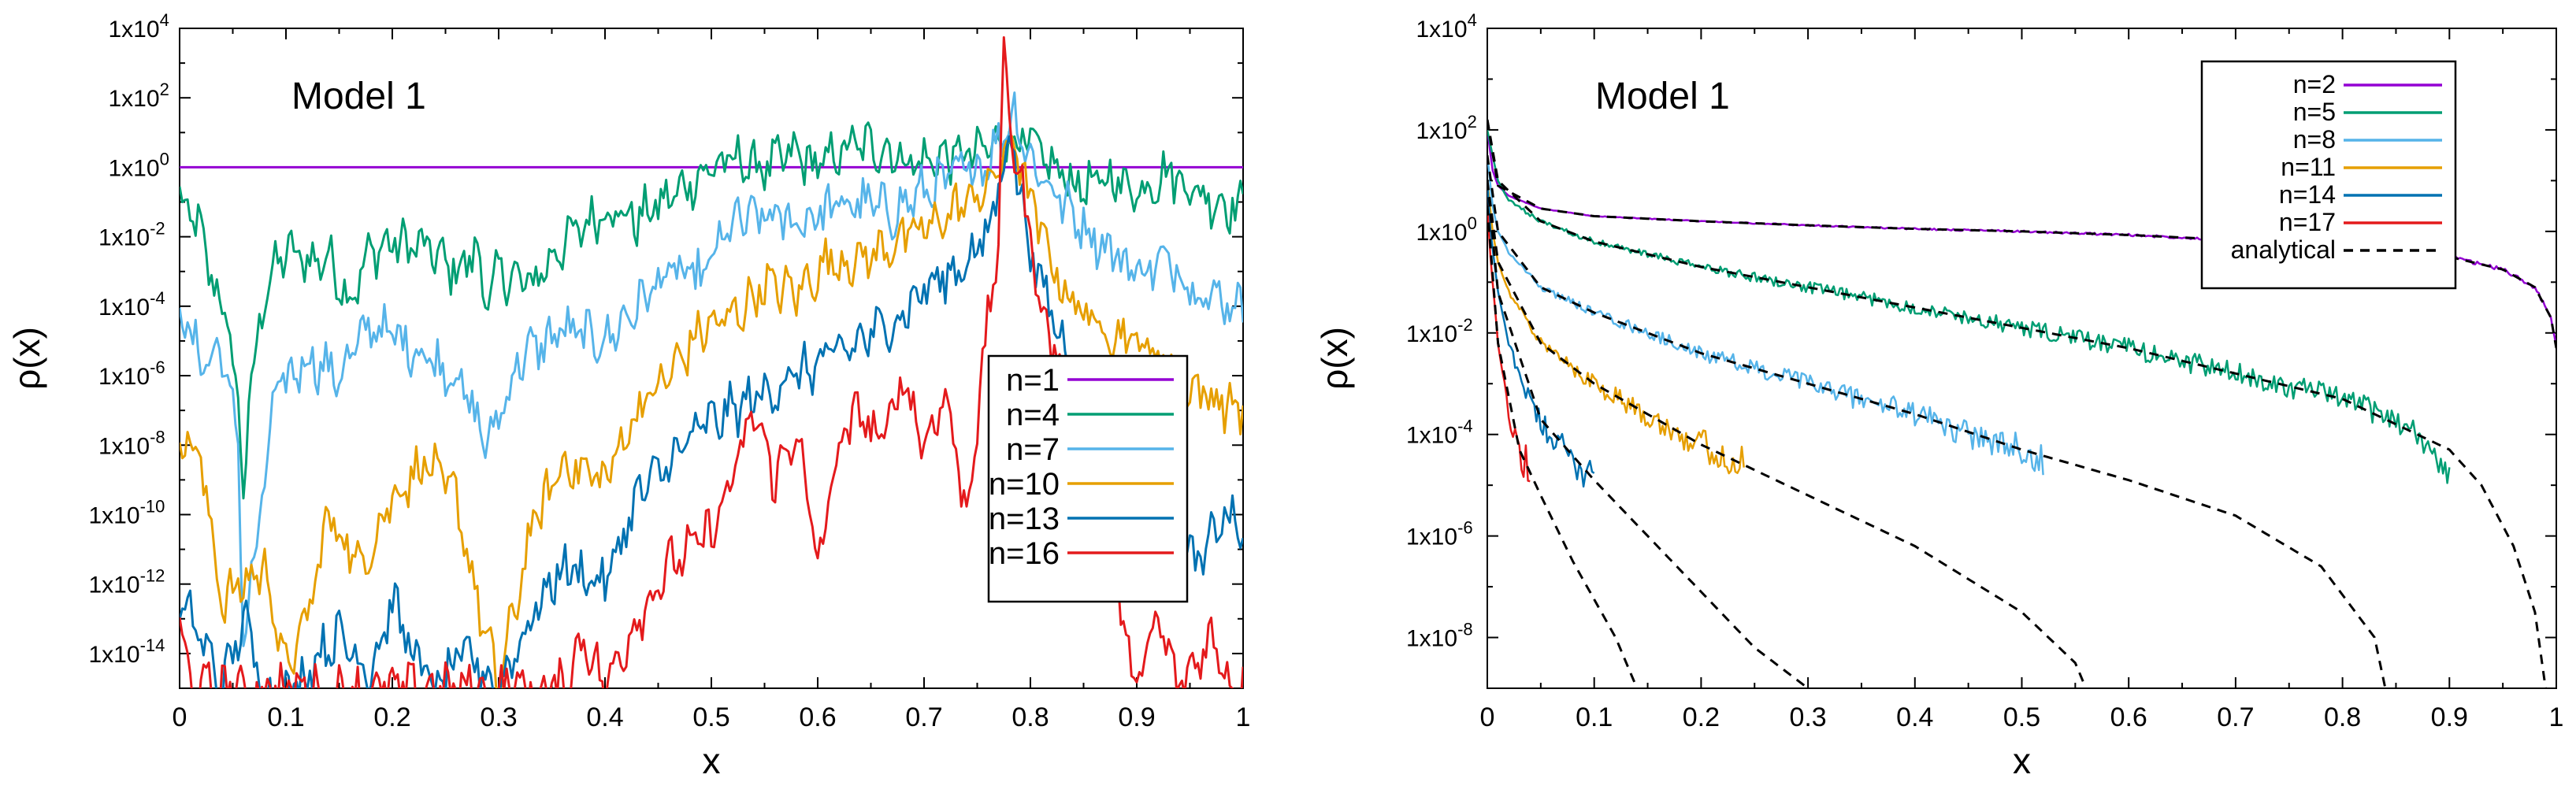 The height and width of the screenshot is (793, 2576). Describe the element at coordinates (1024, 553) in the screenshot. I see `legend-label: n=16` at that location.